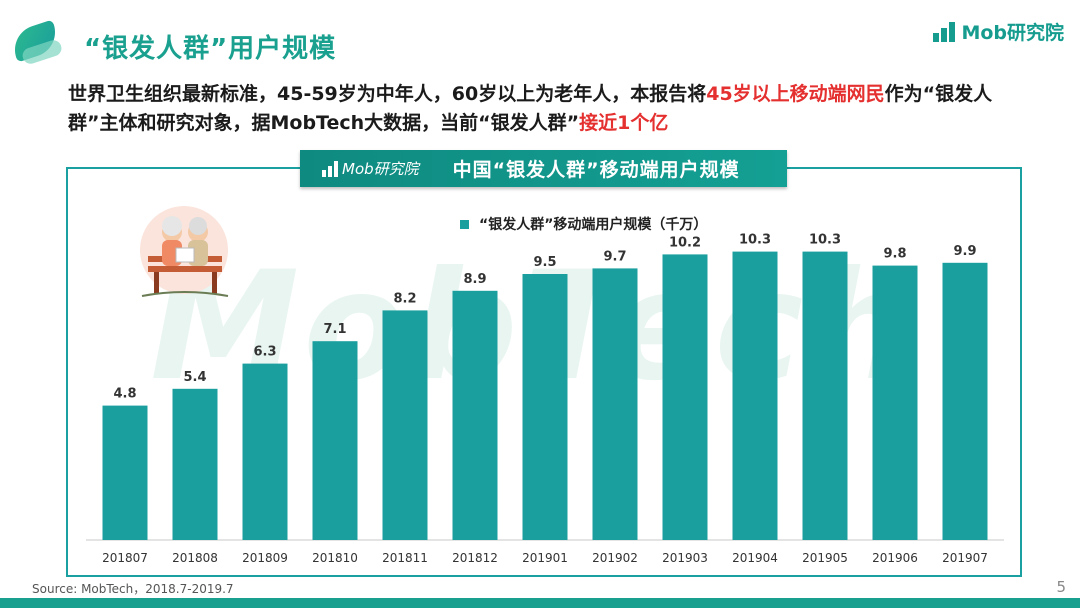 Image resolution: width=1080 pixels, height=608 pixels. Describe the element at coordinates (474, 279) in the screenshot. I see `data-label-201812: 8.9` at that location.